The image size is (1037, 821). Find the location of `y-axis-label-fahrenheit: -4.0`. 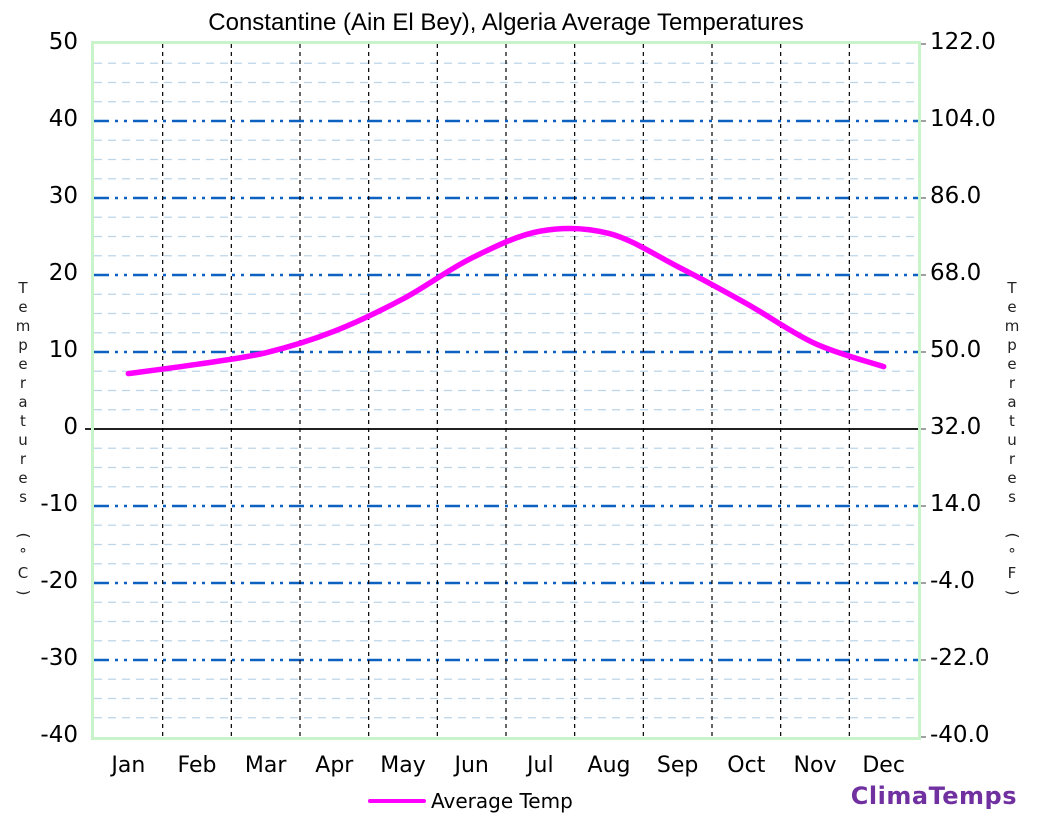

y-axis-label-fahrenheit: -4.0 is located at coordinates (952, 581).